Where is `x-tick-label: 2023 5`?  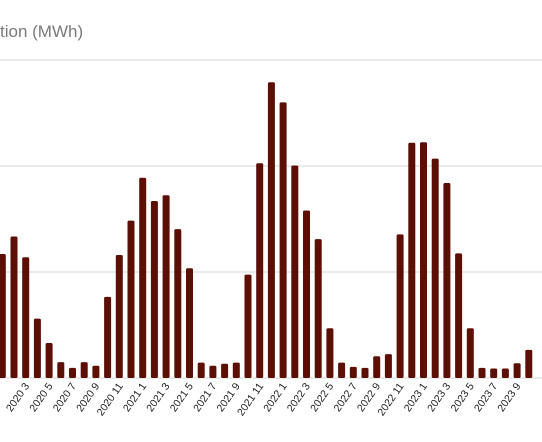 x-tick-label: 2023 5 is located at coordinates (463, 397).